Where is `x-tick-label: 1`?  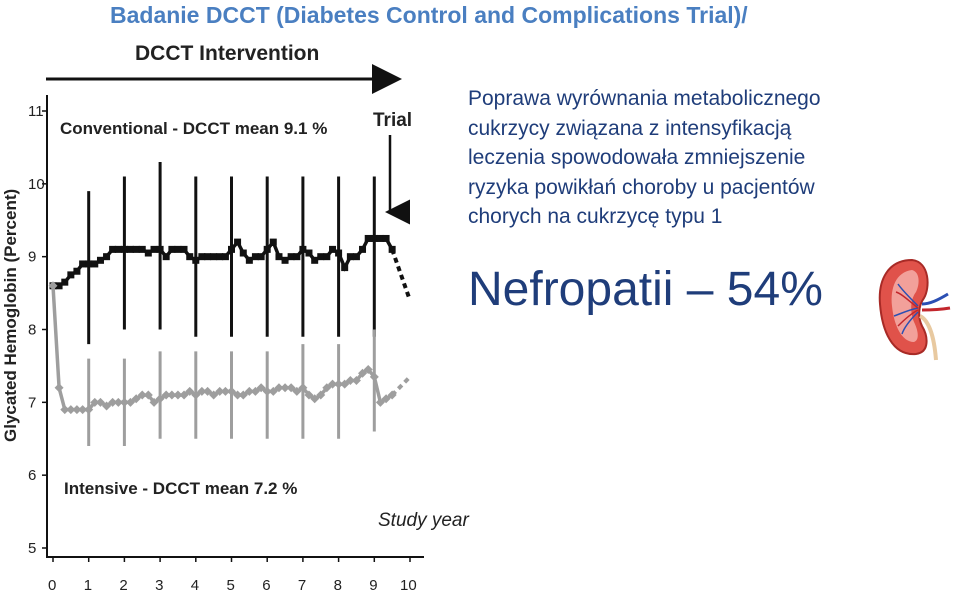 x-tick-label: 1 is located at coordinates (88, 585).